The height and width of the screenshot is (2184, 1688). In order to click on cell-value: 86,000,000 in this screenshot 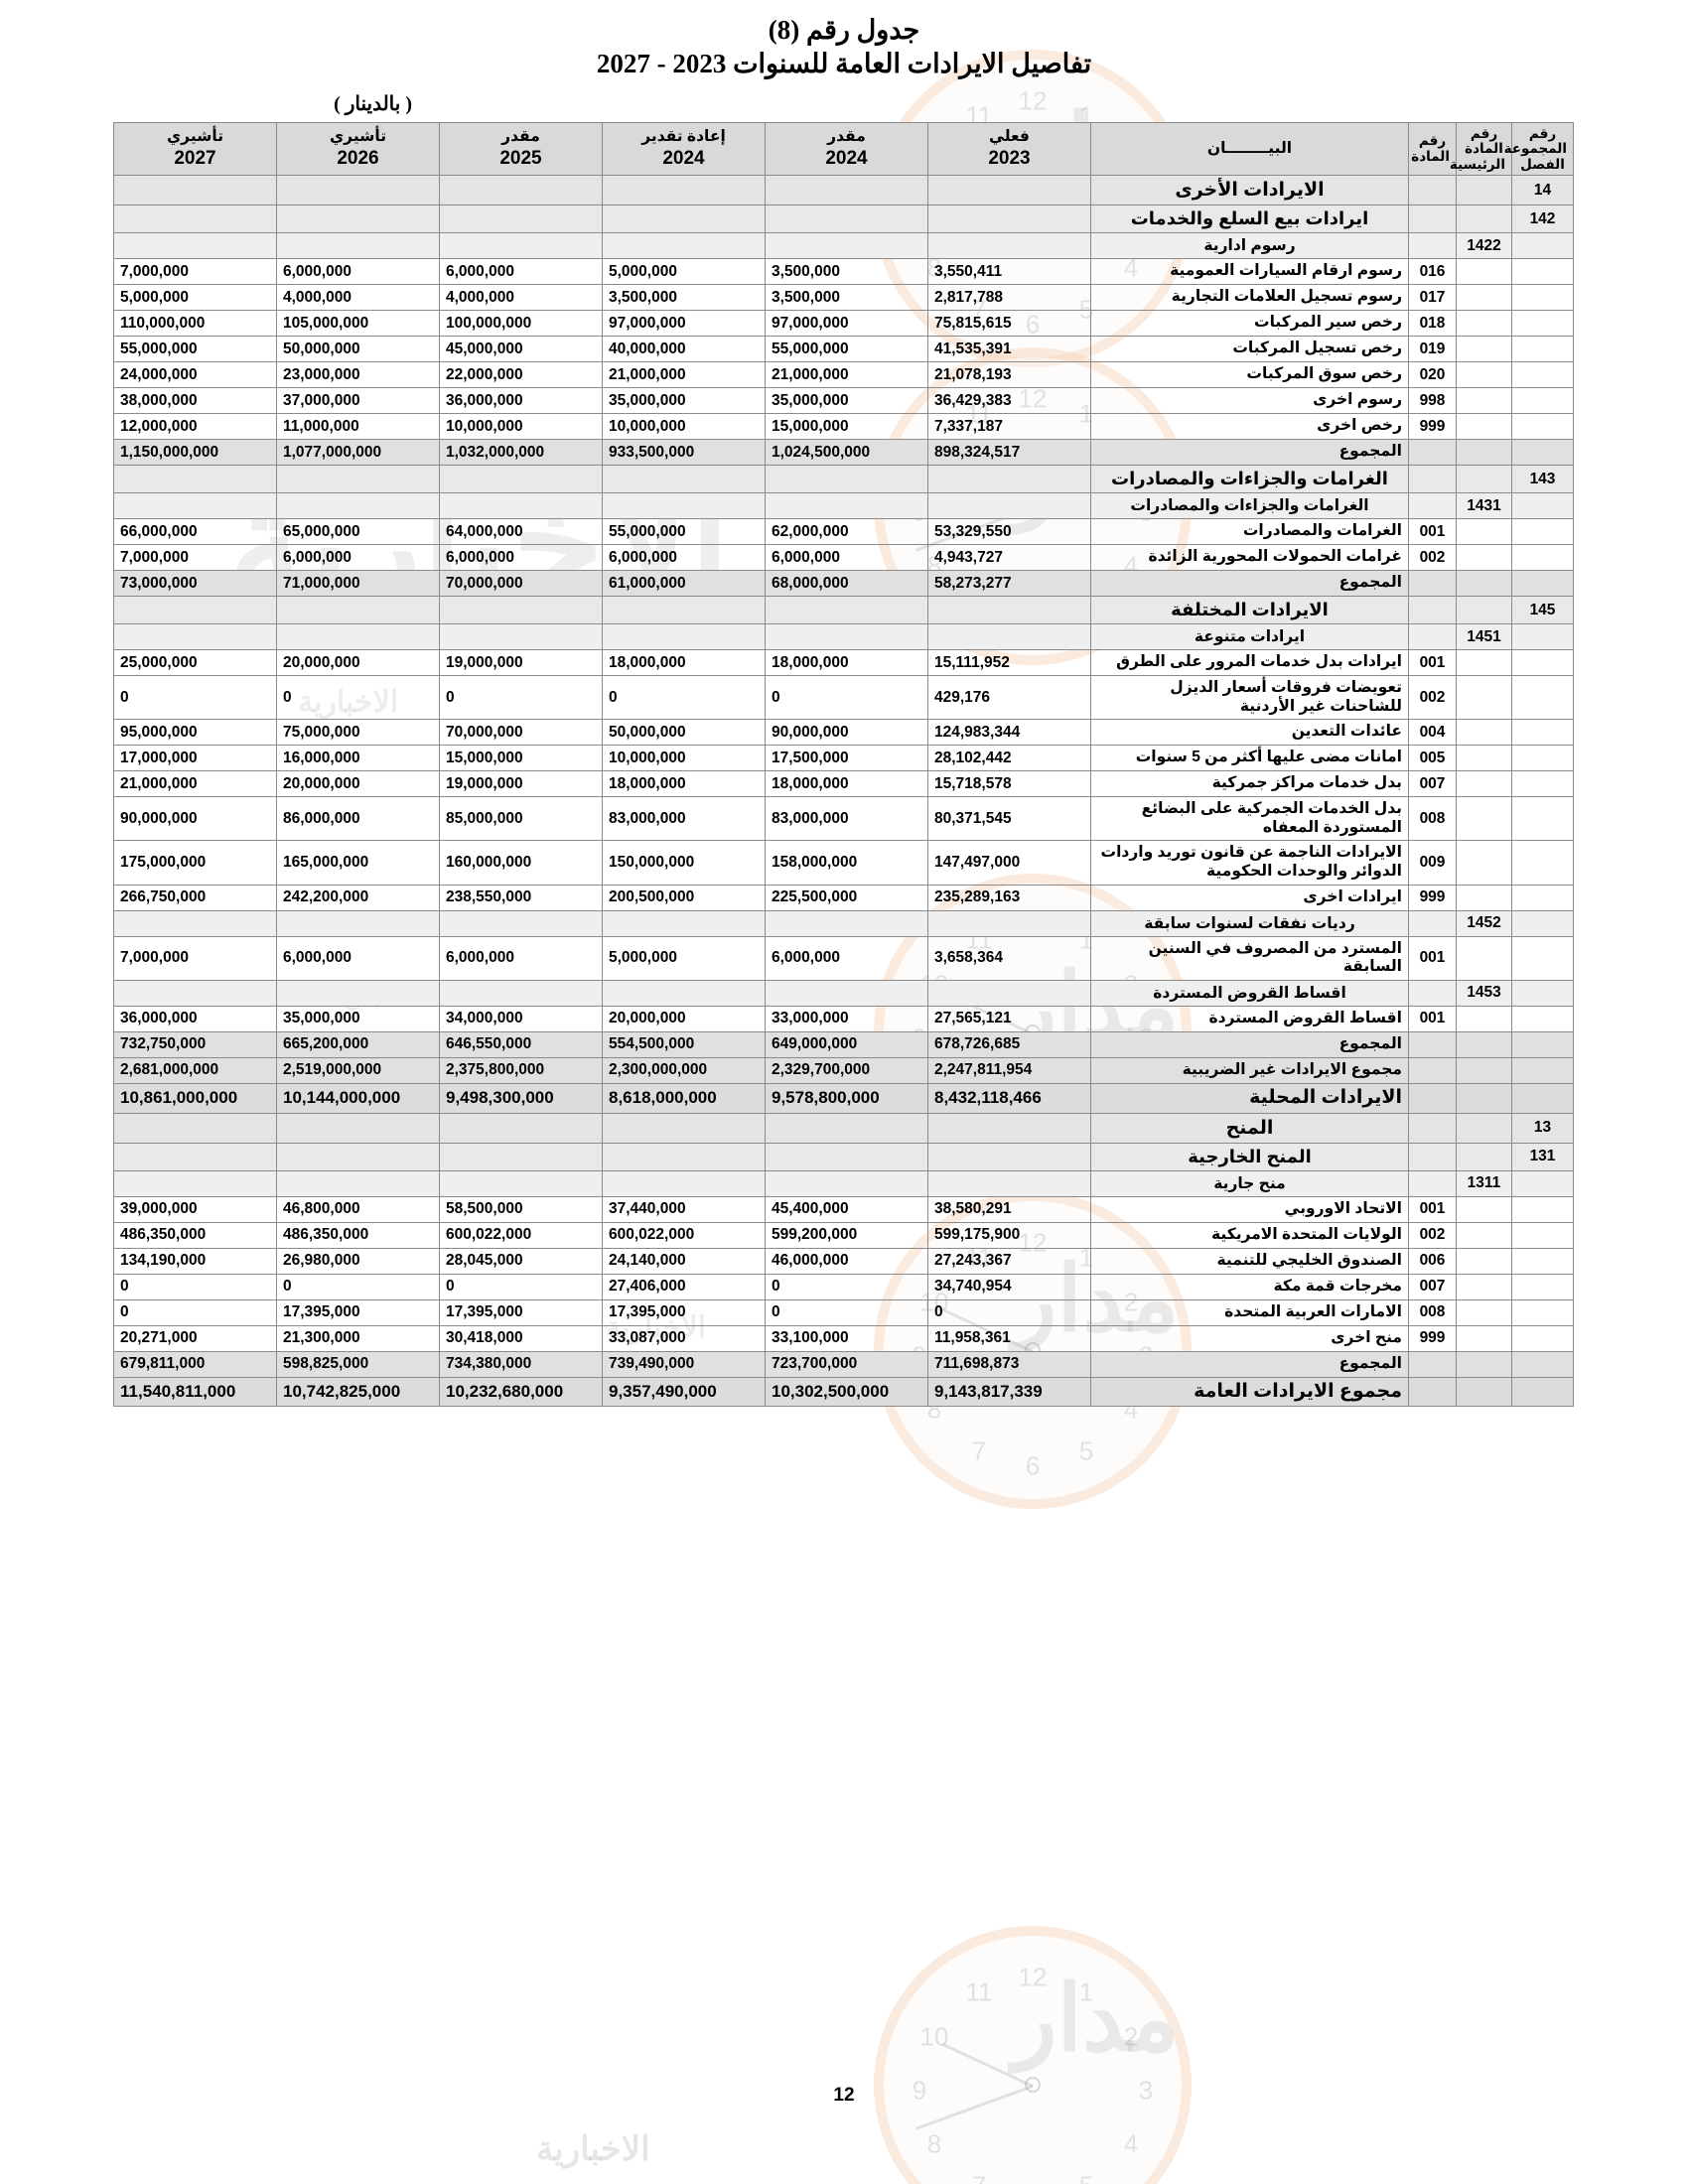, I will do `click(358, 819)`.